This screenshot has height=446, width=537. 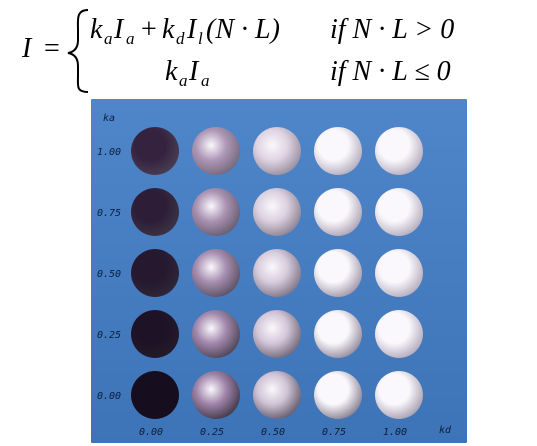 I want to click on equation-equals: =, so click(x=52, y=48).